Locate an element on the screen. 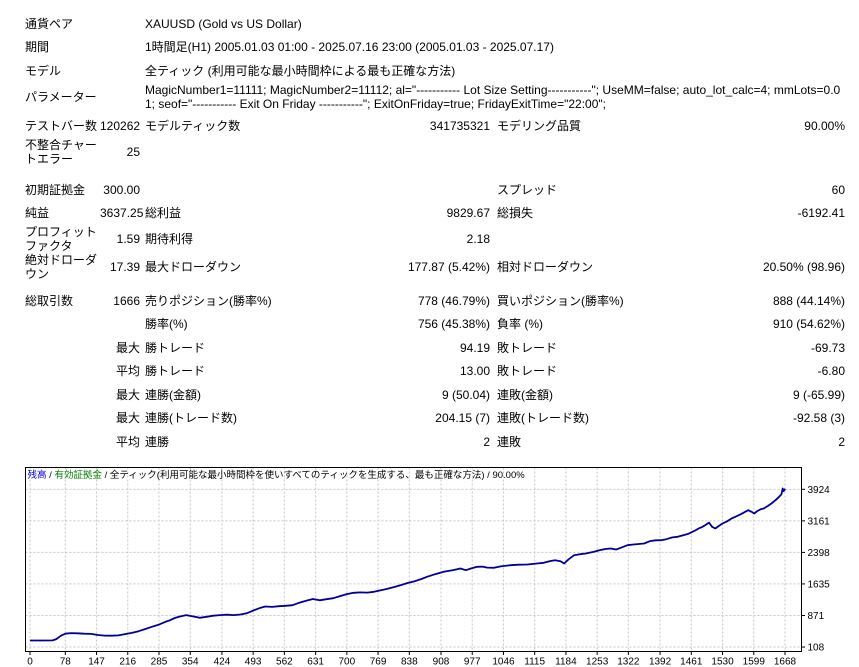  y-tick-label: 108 is located at coordinates (816, 648).